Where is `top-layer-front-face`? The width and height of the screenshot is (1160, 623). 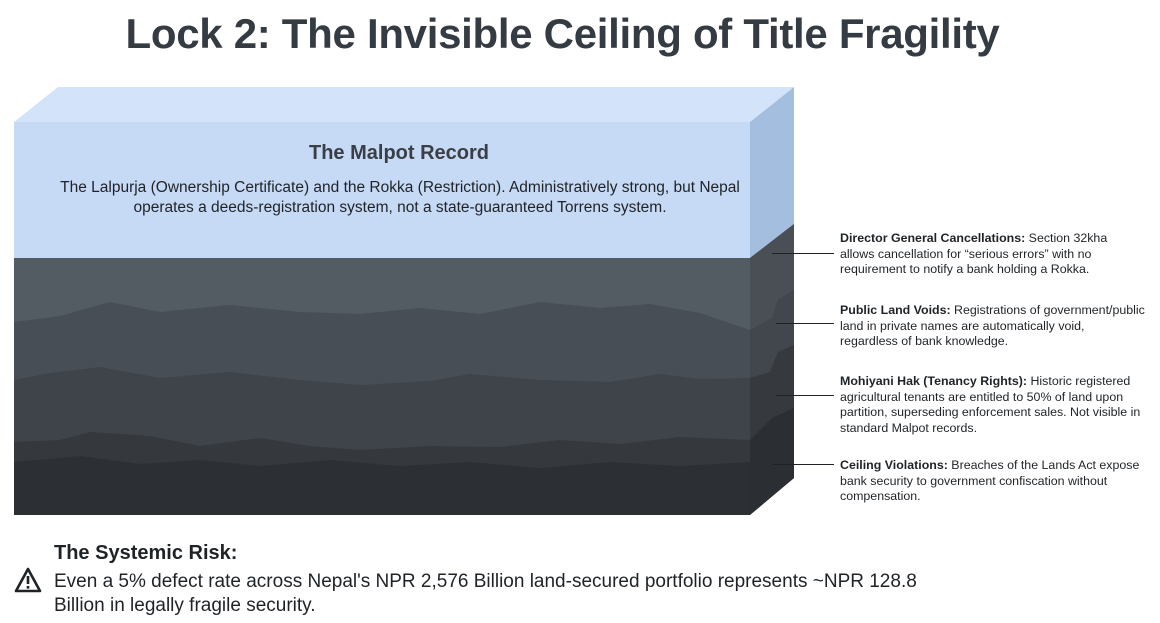
top-layer-front-face is located at coordinates (382, 190).